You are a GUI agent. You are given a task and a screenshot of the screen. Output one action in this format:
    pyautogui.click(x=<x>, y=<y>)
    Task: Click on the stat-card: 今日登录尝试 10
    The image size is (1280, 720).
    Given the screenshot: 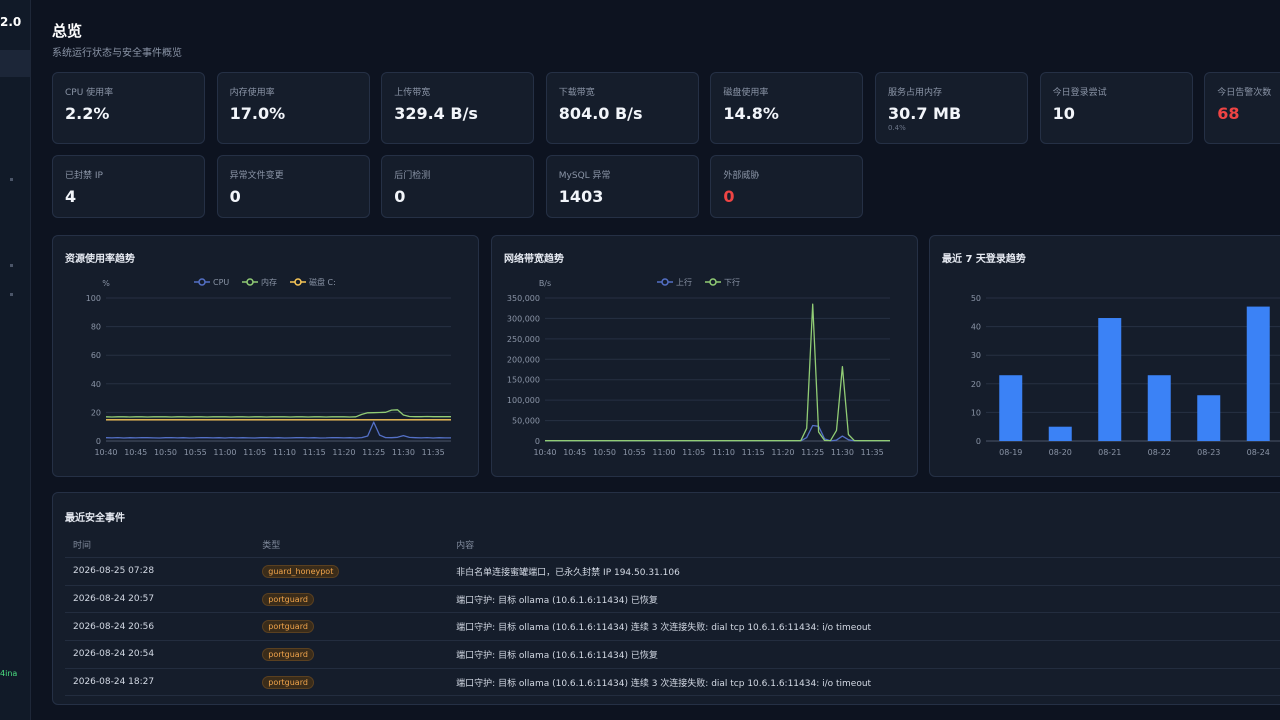 What is the action you would take?
    pyautogui.click(x=1116, y=108)
    